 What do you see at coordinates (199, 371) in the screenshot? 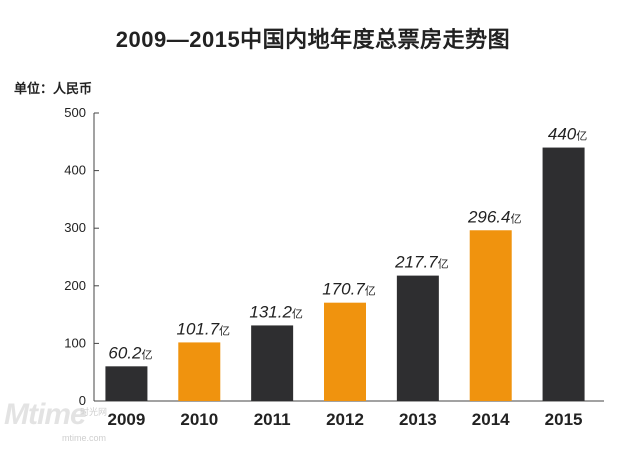
I see `bar-2010` at bounding box center [199, 371].